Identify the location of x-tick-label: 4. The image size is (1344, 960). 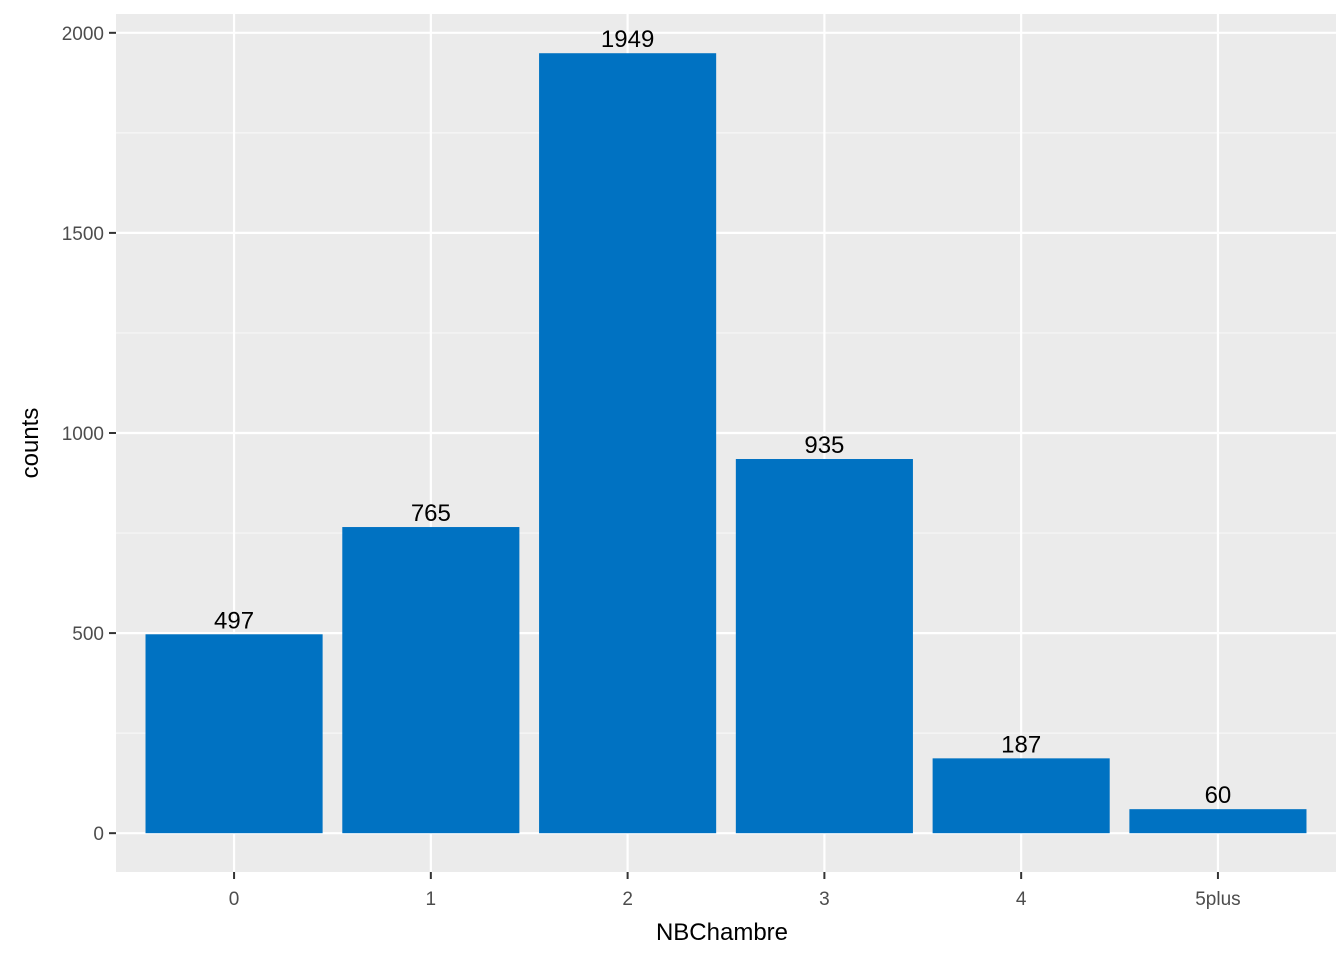
(1021, 899).